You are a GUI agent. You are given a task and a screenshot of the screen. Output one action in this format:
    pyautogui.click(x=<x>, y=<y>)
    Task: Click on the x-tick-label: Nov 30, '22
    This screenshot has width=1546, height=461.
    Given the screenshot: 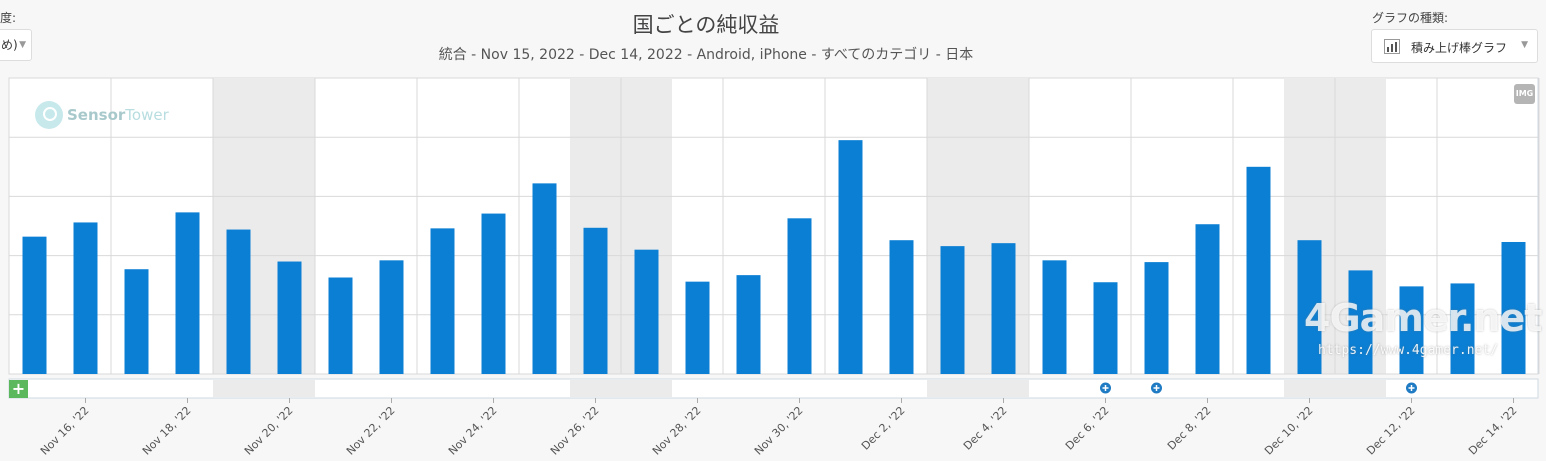 What is the action you would take?
    pyautogui.click(x=779, y=431)
    